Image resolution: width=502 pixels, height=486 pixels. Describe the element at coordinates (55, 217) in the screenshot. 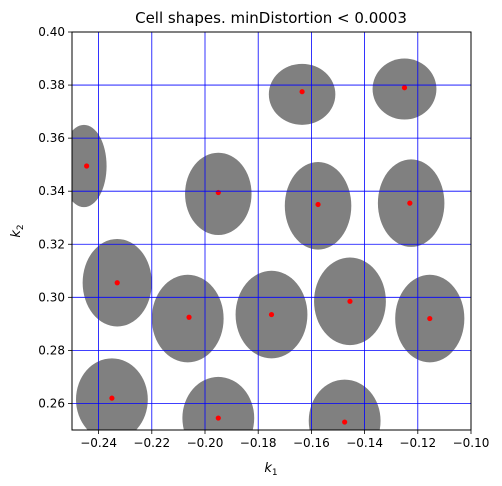

I see `y-axis: 0.26 0.28 0.30 0.32 0.34 0.36 0.38 0.40` at that location.